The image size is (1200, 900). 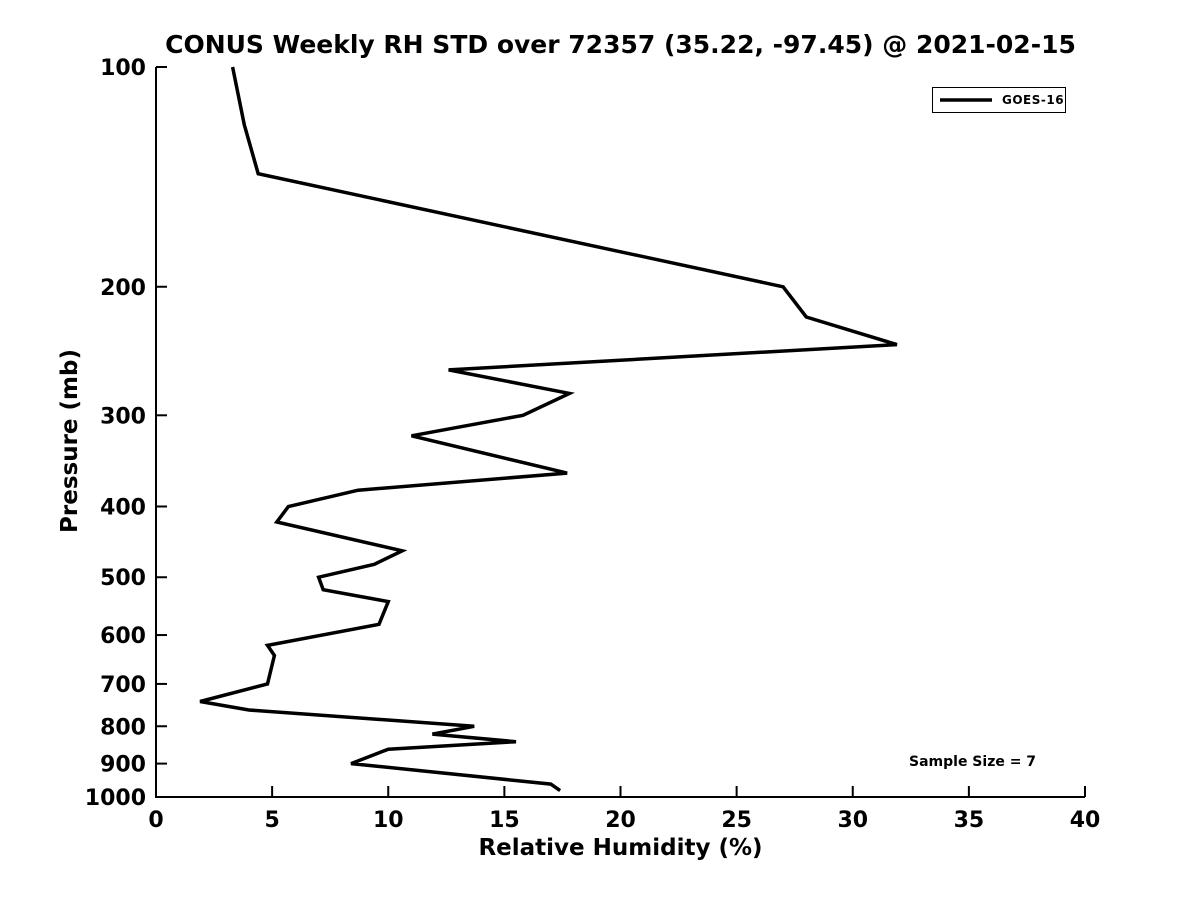 What do you see at coordinates (966, 100) in the screenshot?
I see `legend-line-sample` at bounding box center [966, 100].